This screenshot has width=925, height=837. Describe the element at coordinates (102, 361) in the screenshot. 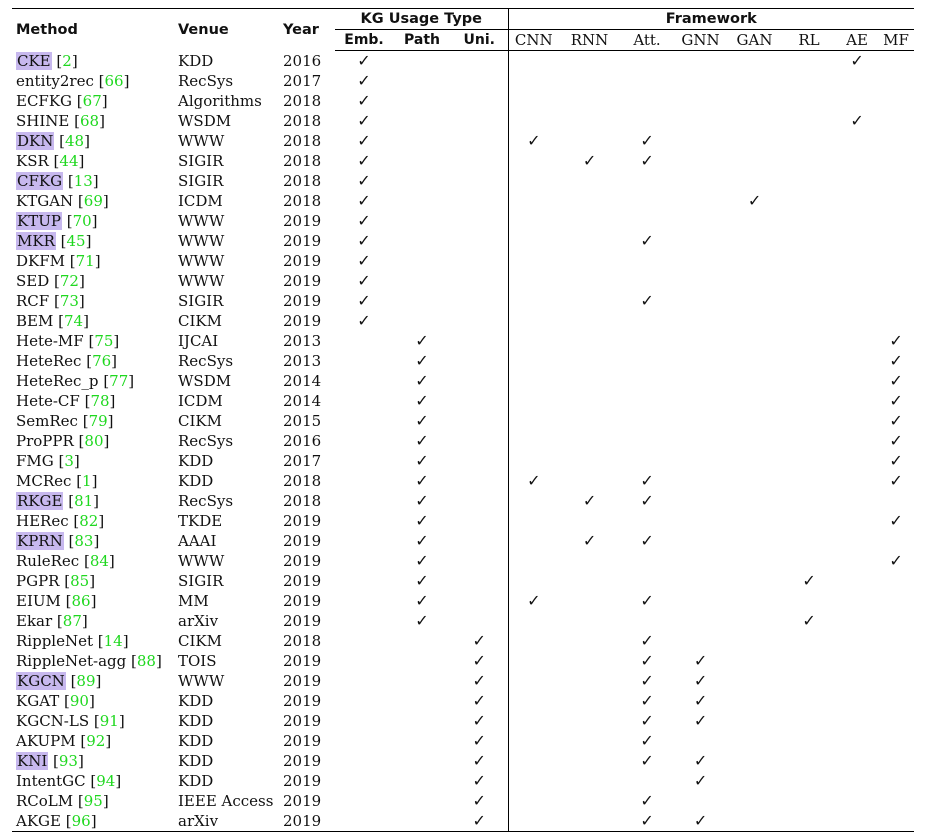

I see `citation-link: 76` at that location.